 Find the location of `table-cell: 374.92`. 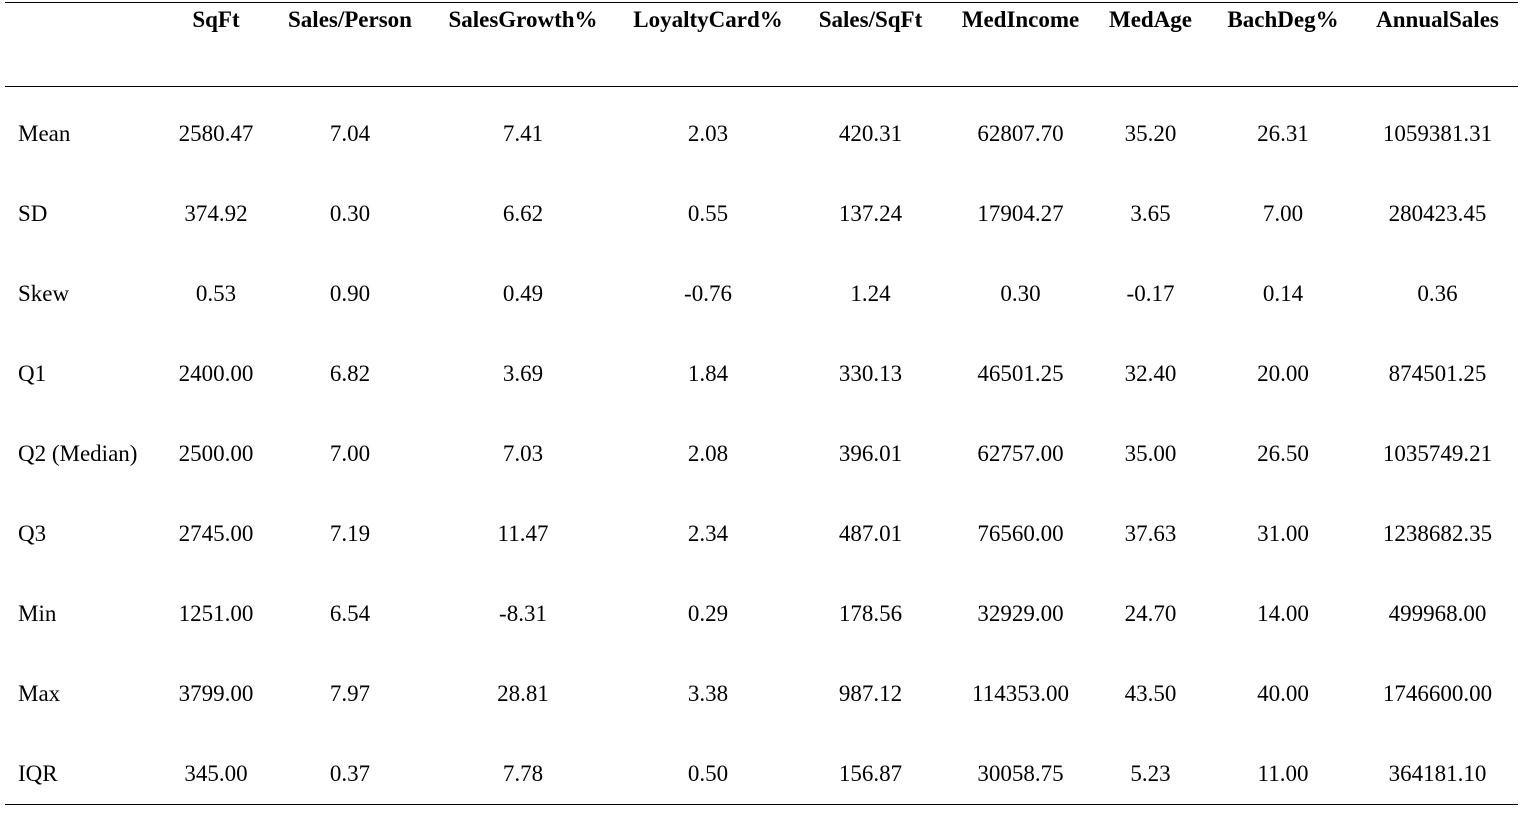

table-cell: 374.92 is located at coordinates (216, 213).